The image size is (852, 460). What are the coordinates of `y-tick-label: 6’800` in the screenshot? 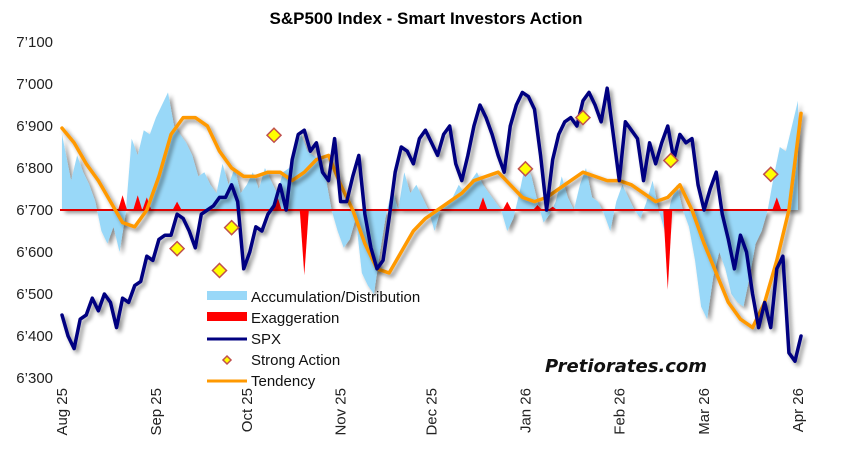 It's located at (34, 168).